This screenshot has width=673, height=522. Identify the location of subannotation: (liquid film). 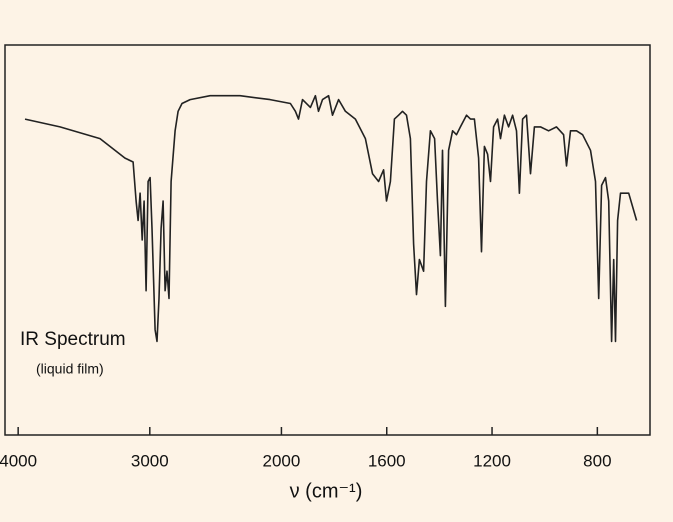
(70, 369).